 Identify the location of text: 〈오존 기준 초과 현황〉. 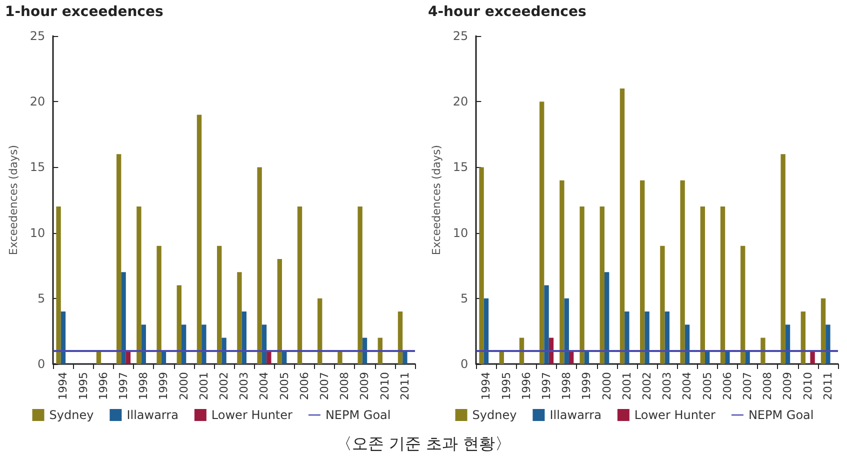
(423, 444).